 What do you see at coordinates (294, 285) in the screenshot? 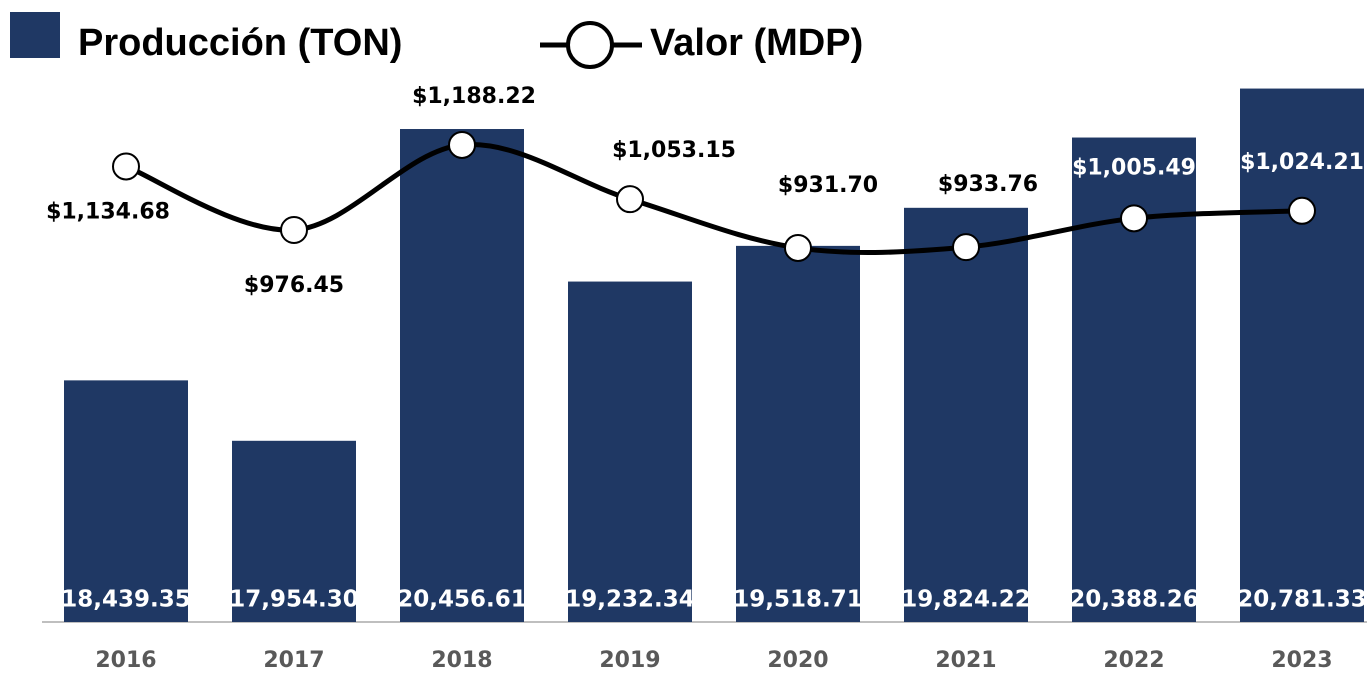
I see `line-value-label: $976.45` at bounding box center [294, 285].